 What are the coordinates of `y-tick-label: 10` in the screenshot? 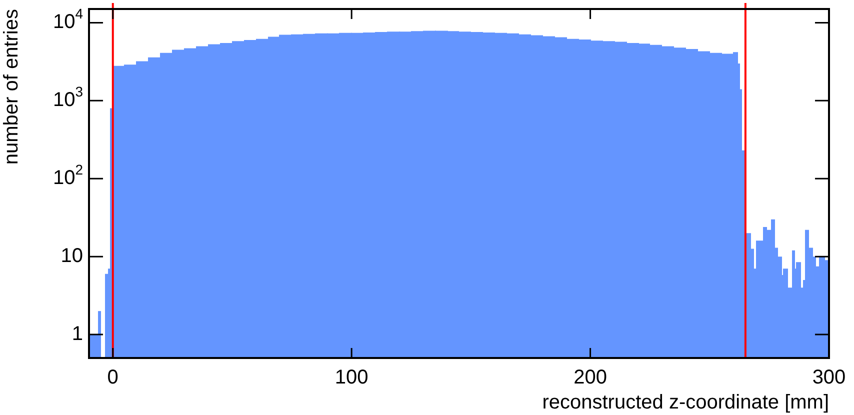 It's located at (72, 256).